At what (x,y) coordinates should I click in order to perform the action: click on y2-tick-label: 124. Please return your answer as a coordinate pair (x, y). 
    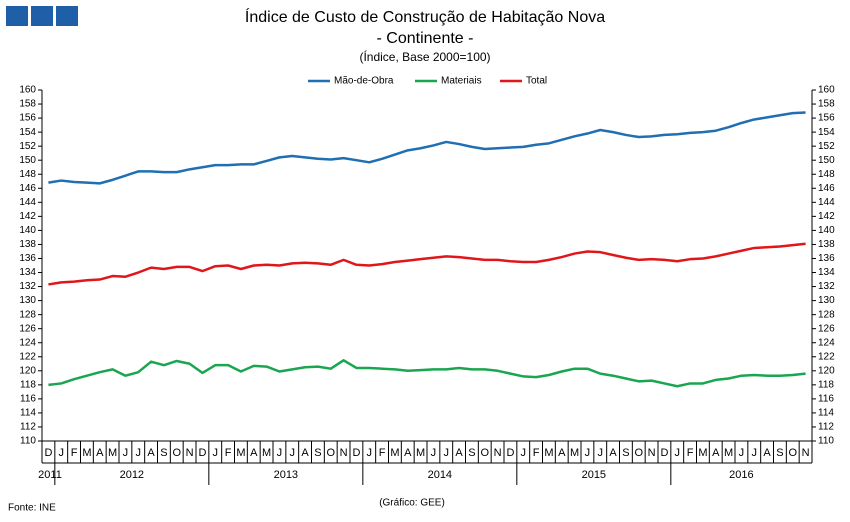
    Looking at the image, I should click on (826, 342).